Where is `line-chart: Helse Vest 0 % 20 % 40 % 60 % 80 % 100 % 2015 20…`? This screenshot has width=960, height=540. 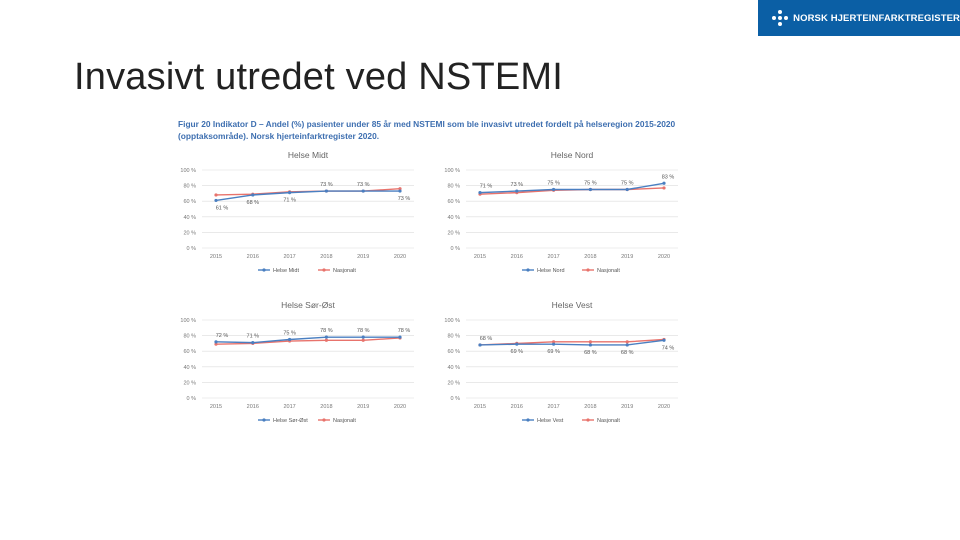
line-chart: Helse Vest 0 % 20 % 40 % 60 % 80 % 100 % 2015 20… is located at coordinates (561, 362).